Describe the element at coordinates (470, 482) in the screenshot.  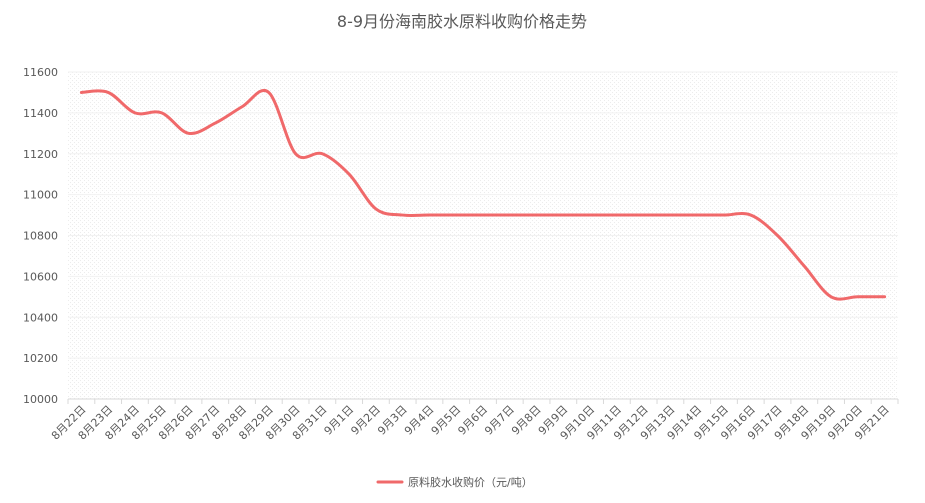
I see `legend-label: 原料胶水收购价（元/吨）` at that location.